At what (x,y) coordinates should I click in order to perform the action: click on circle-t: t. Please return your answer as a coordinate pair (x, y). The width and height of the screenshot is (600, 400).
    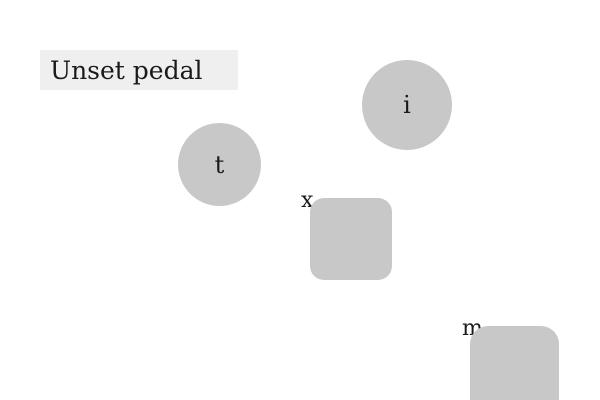
    Looking at the image, I should click on (219, 164).